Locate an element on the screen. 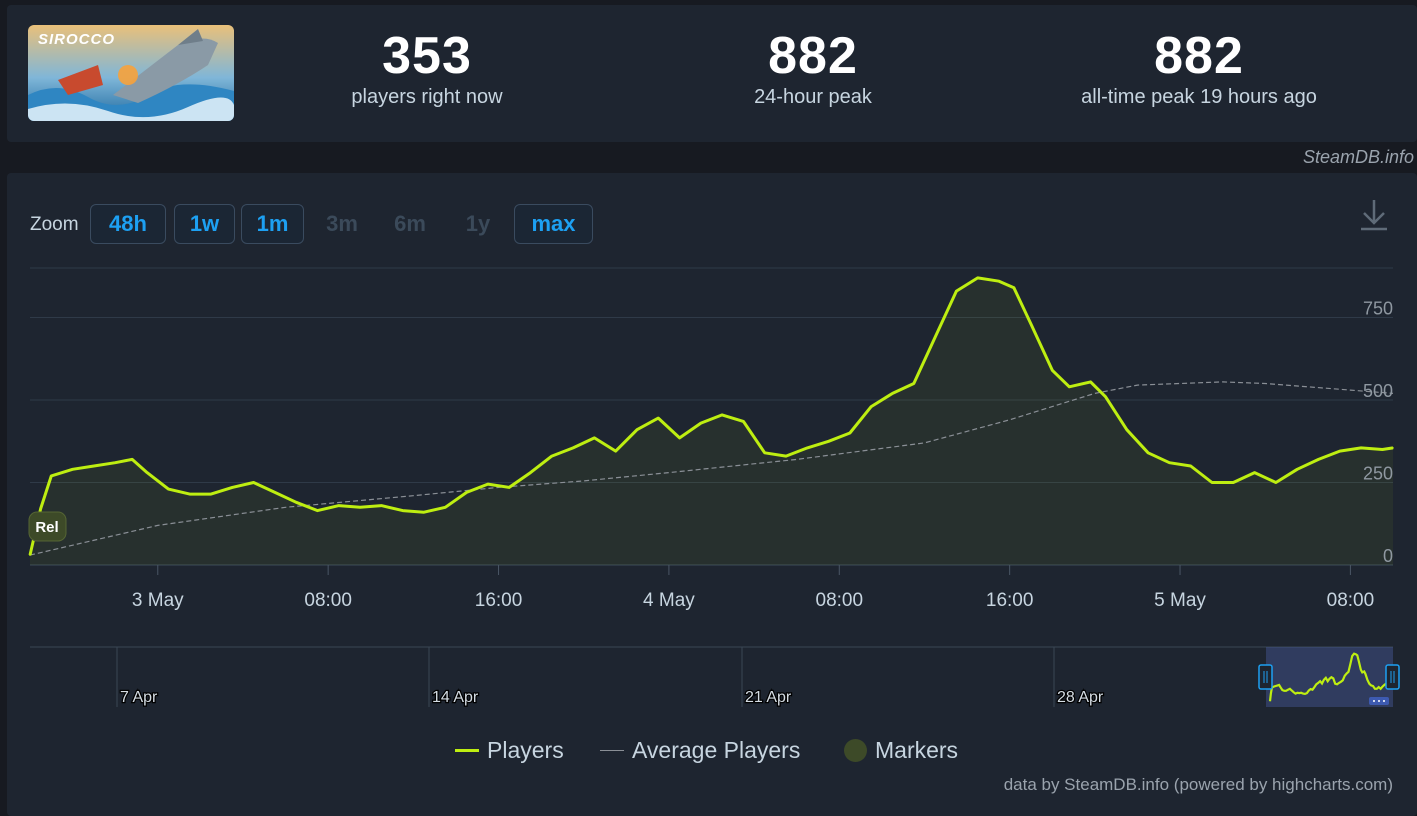 The image size is (1417, 816). download-icon is located at coordinates (1374, 215).